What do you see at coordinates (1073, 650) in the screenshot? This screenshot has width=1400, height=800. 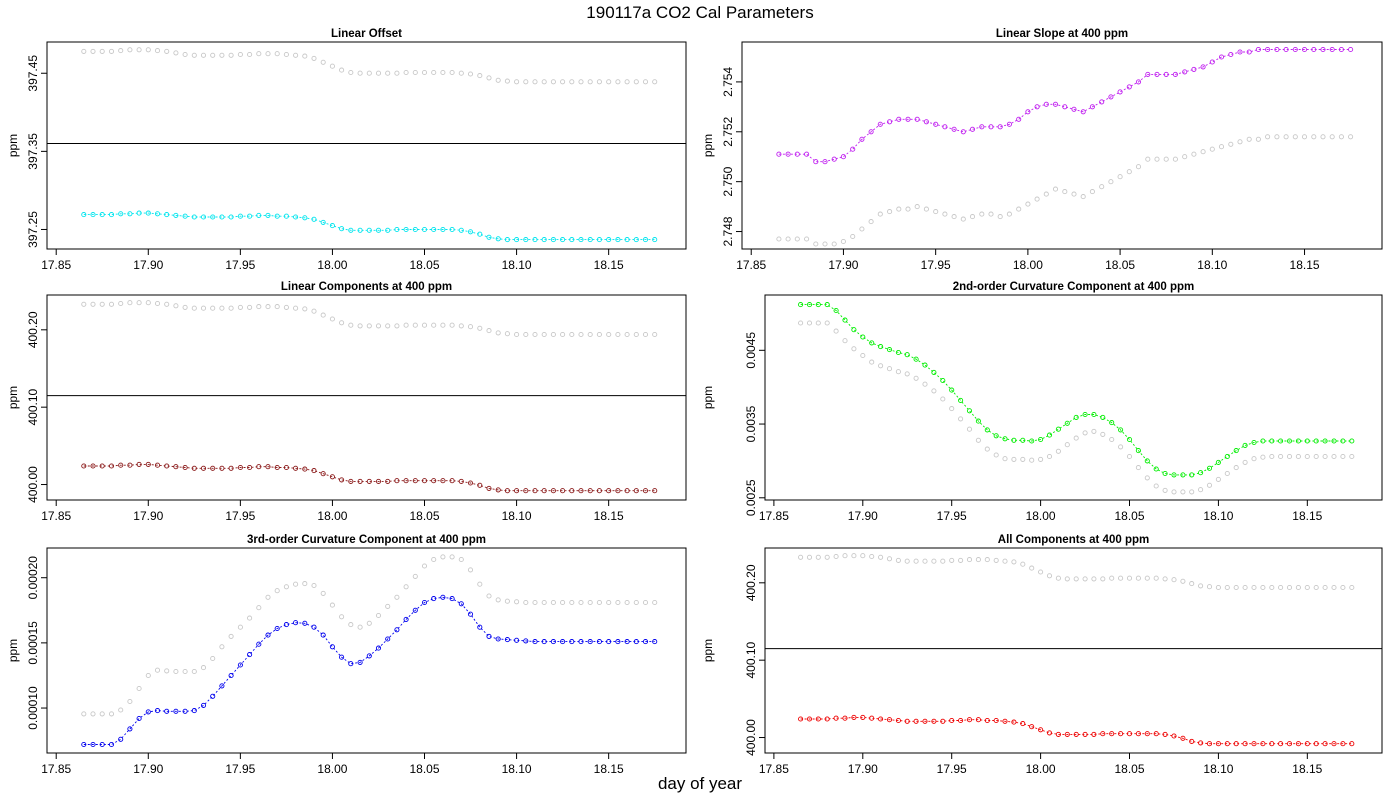 I see `plot-frame` at bounding box center [1073, 650].